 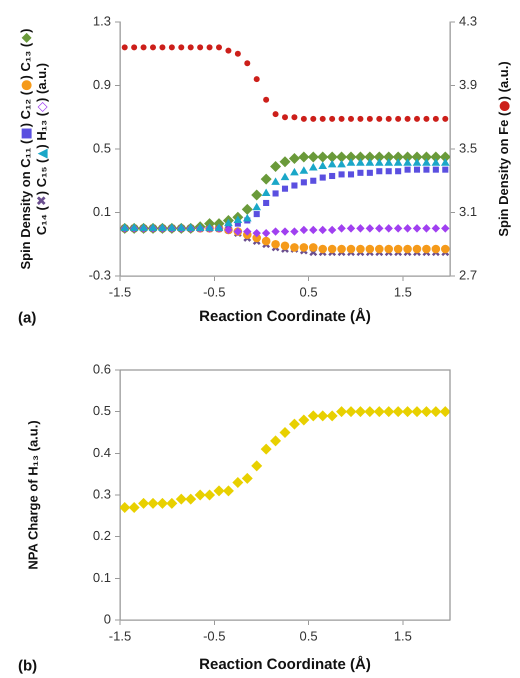 What do you see at coordinates (101, 536) in the screenshot?
I see `y-tick-label: 0.2` at bounding box center [101, 536].